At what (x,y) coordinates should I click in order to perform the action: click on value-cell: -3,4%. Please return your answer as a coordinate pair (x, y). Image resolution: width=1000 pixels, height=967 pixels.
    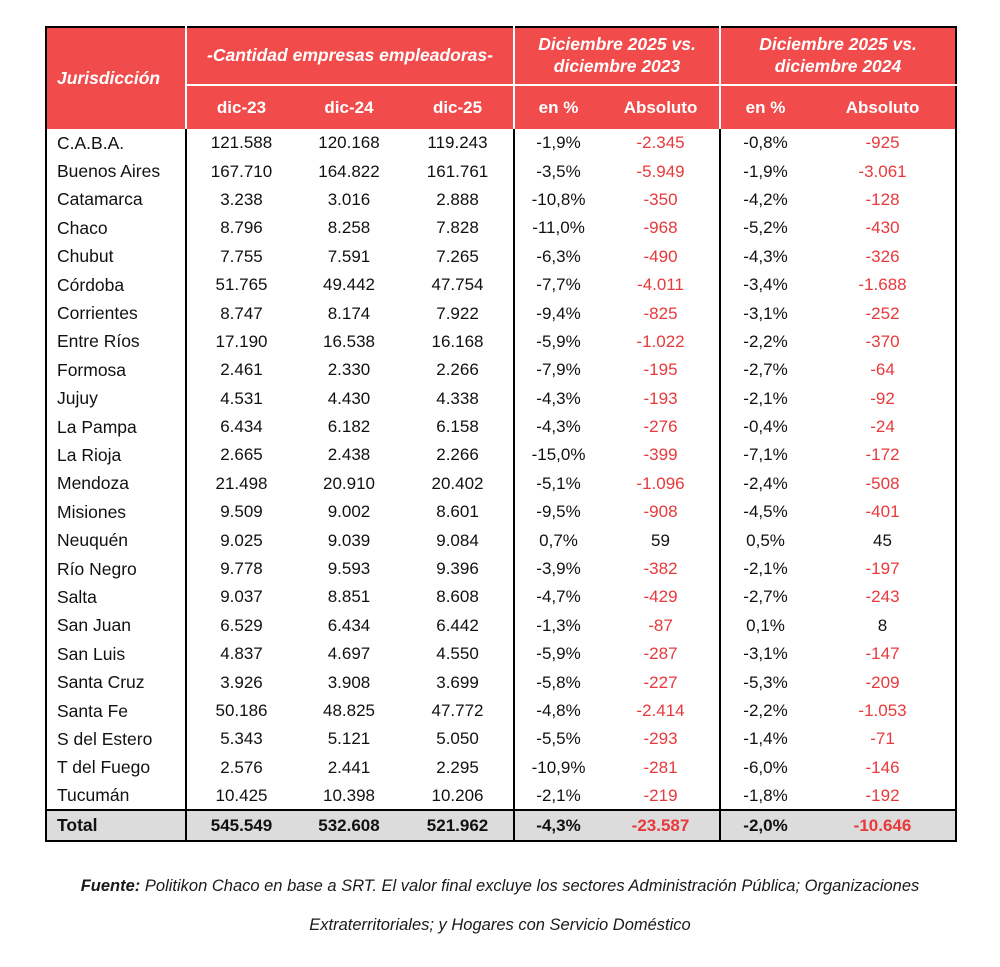
    Looking at the image, I should click on (765, 285).